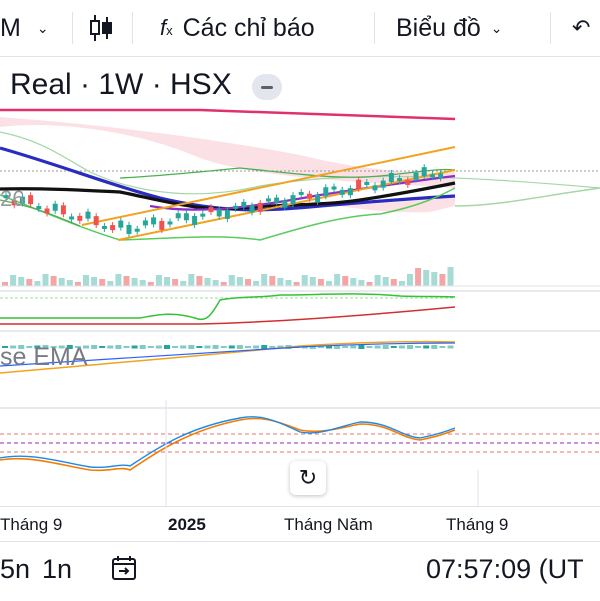  What do you see at coordinates (228, 276) in the screenshot?
I see `volume-bars` at bounding box center [228, 276].